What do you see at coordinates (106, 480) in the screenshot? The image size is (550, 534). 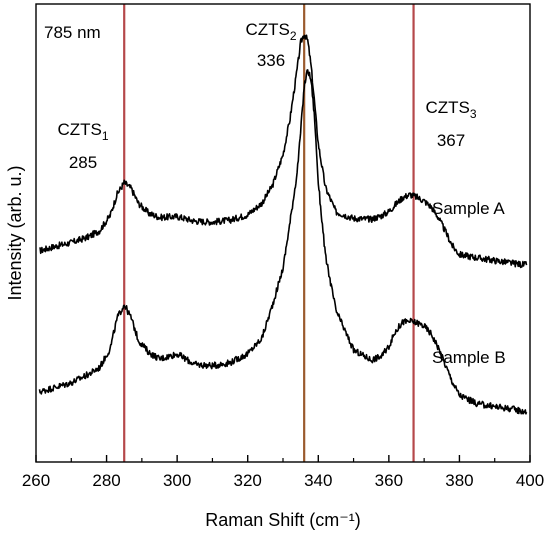 I see `x-tick-label-280: 280` at bounding box center [106, 480].